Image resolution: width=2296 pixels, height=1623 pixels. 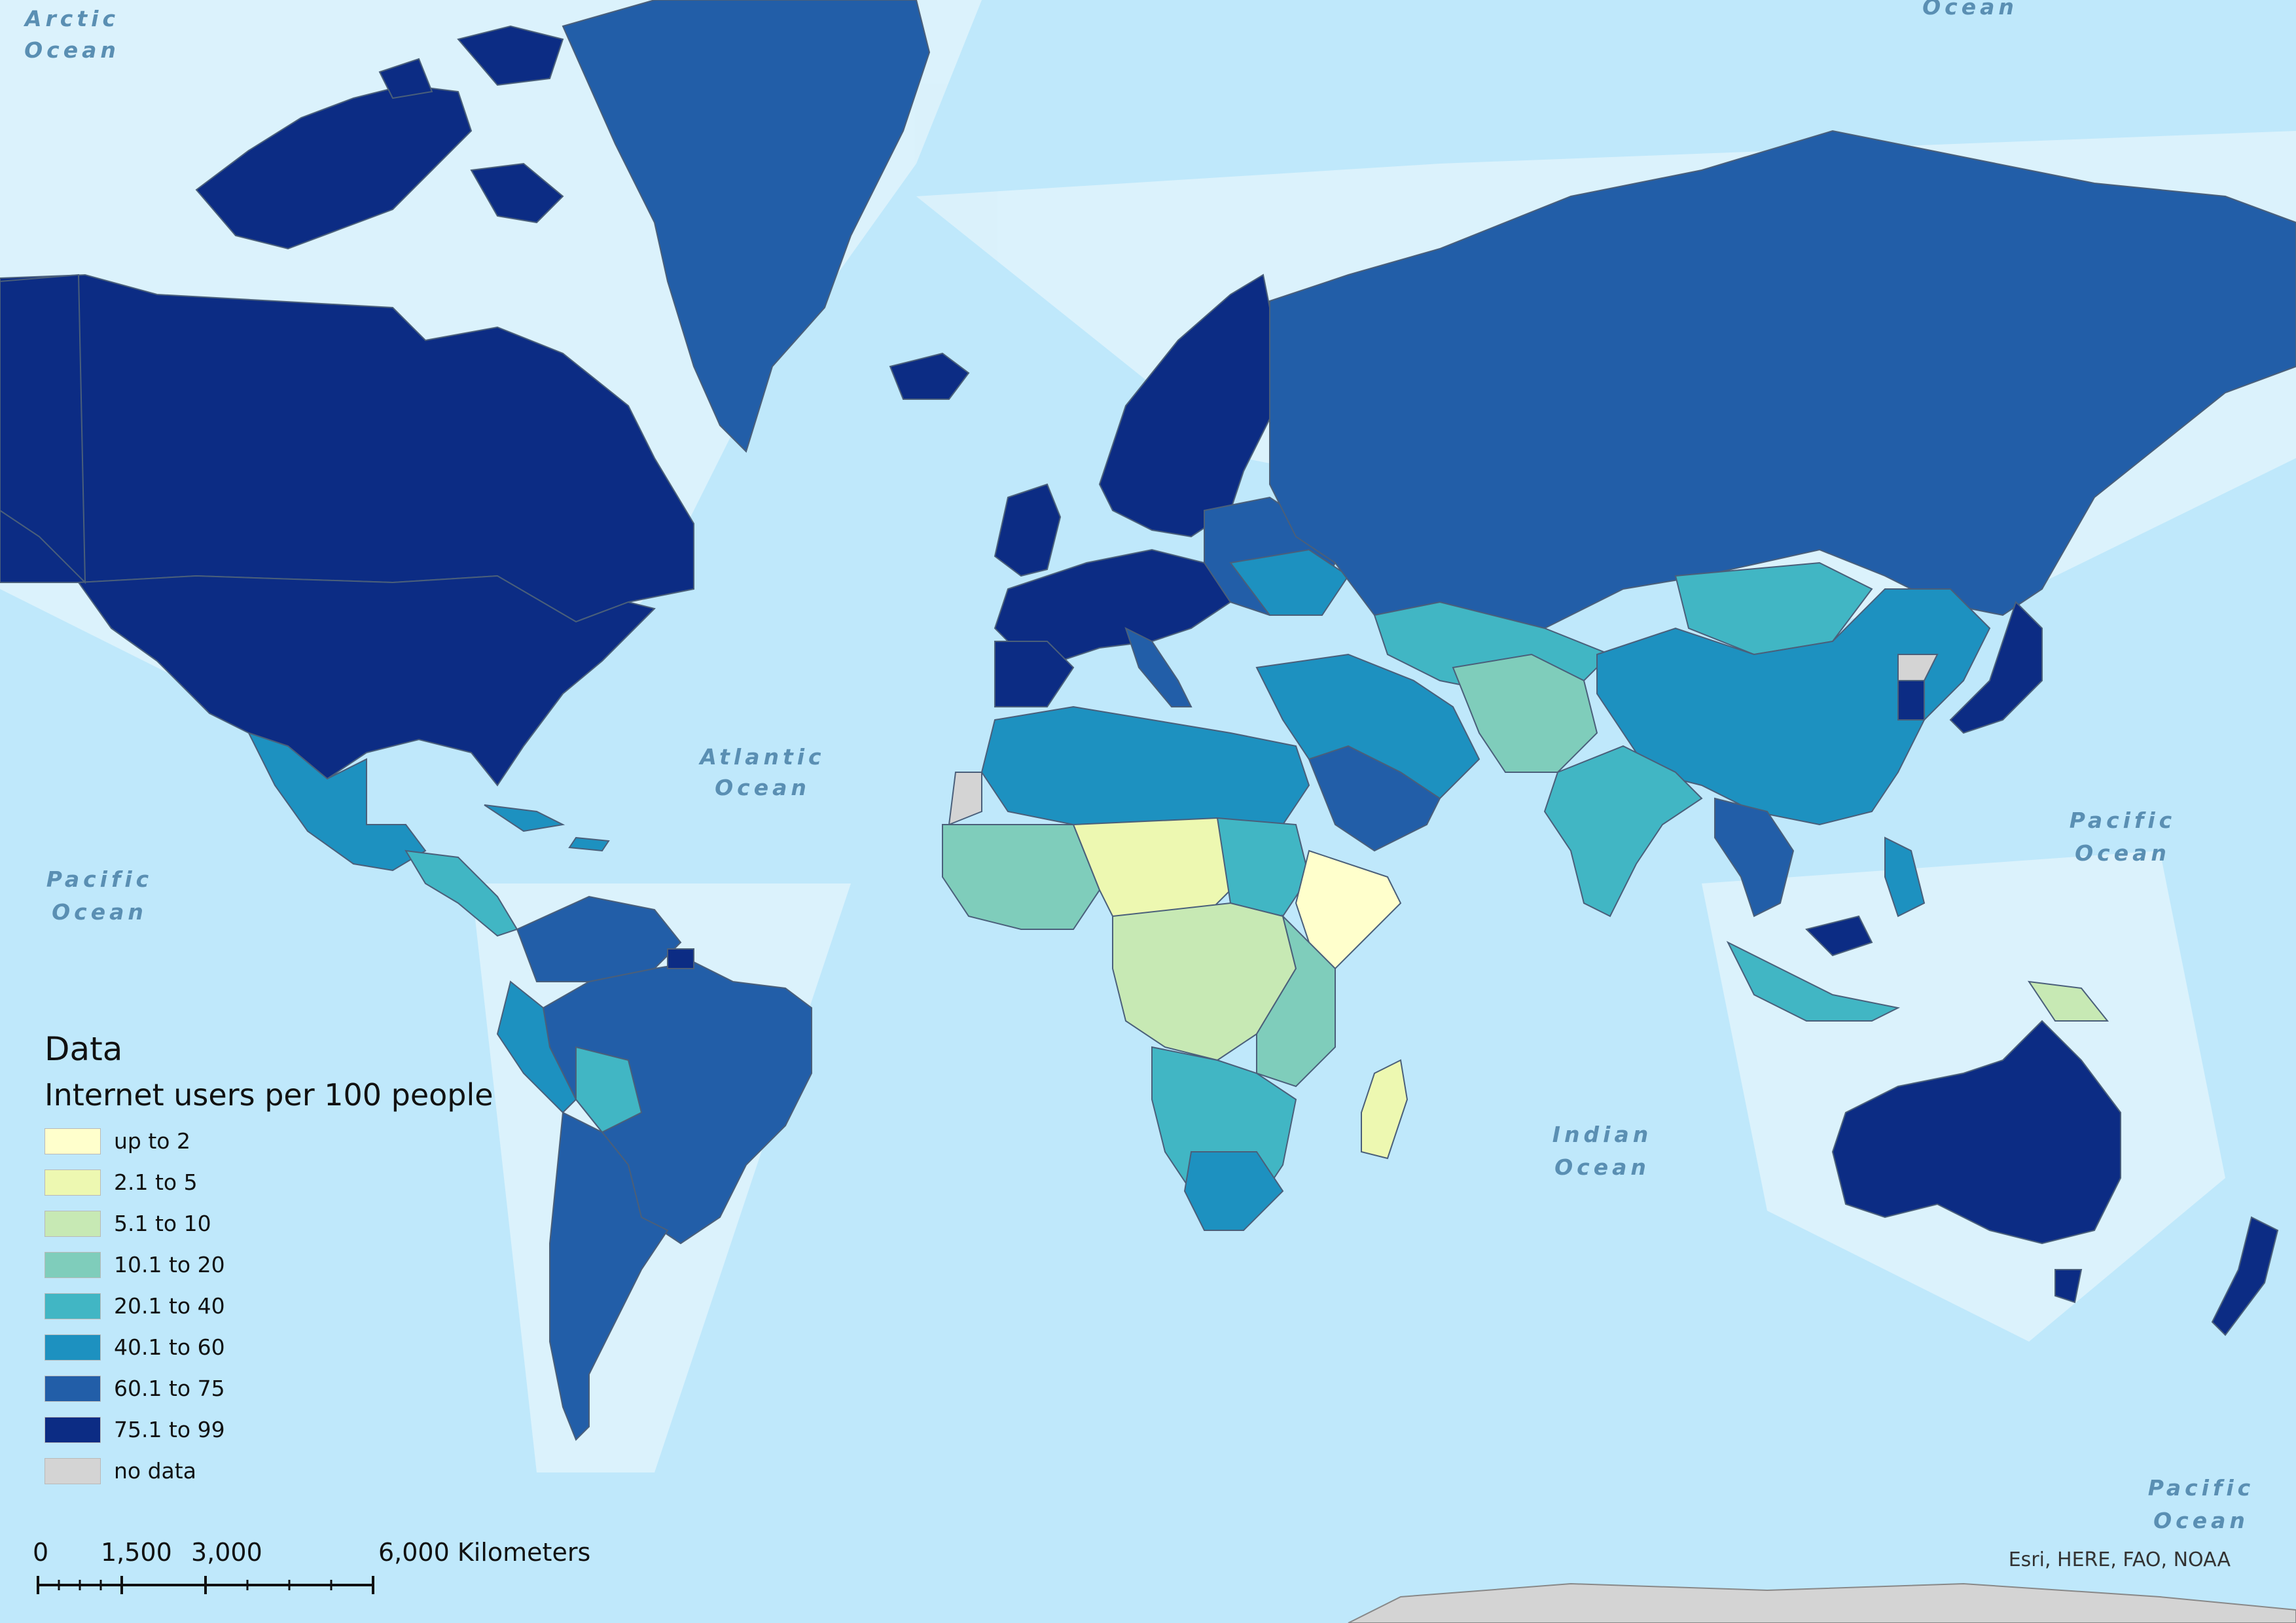 What do you see at coordinates (269, 1223) in the screenshot?
I see `legend-item: 5.1 to 10` at bounding box center [269, 1223].